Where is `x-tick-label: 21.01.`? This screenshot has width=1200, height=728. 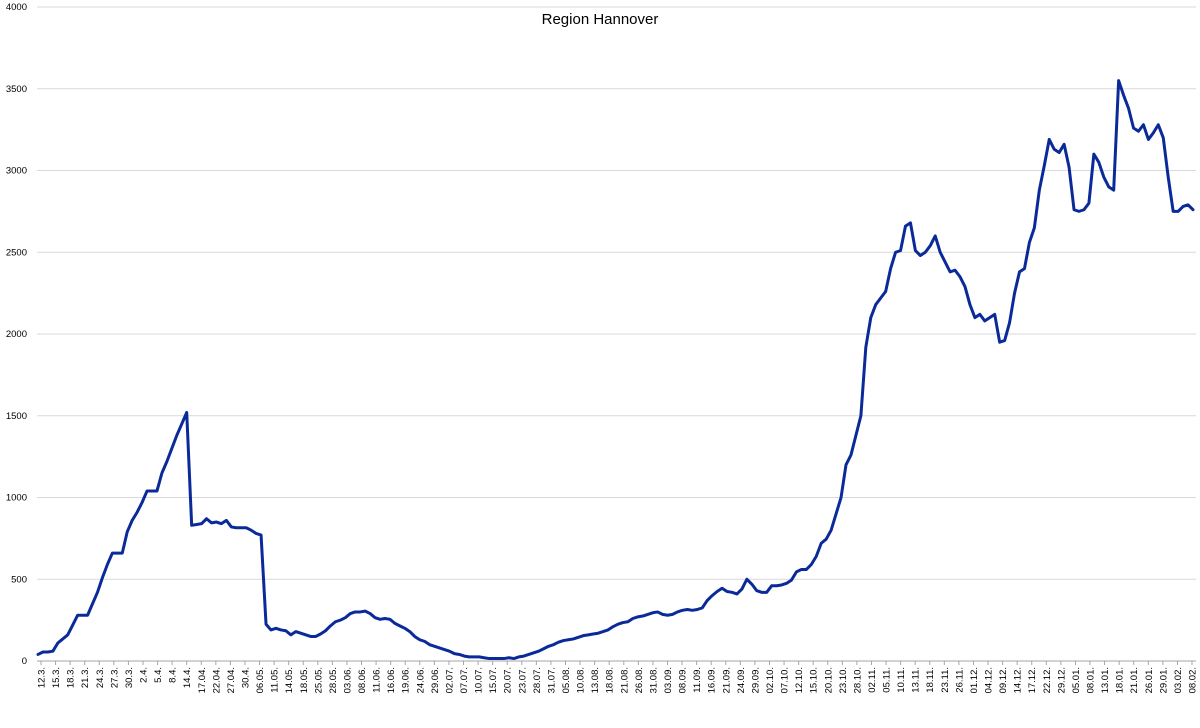 x-tick-label: 21.01. is located at coordinates (1134, 680).